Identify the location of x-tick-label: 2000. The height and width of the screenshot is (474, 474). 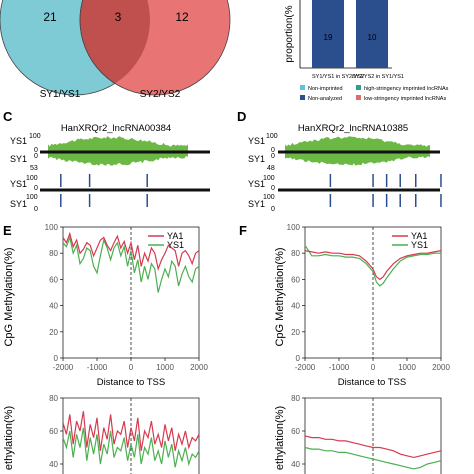
(441, 367).